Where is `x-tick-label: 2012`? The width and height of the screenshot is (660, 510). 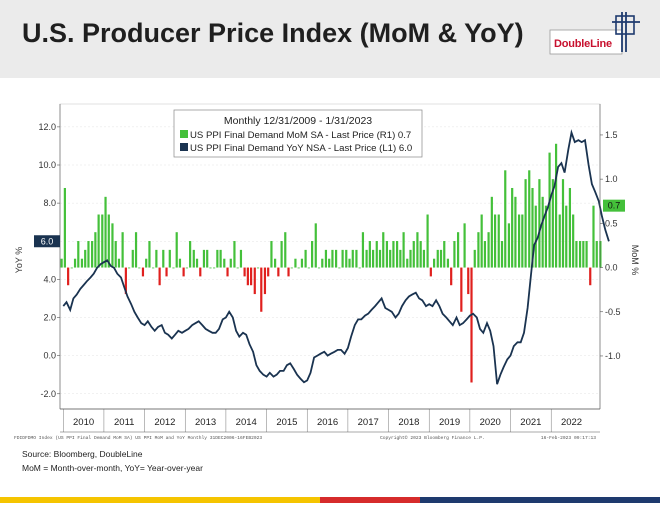
x-tick-label: 2012 is located at coordinates (164, 422).